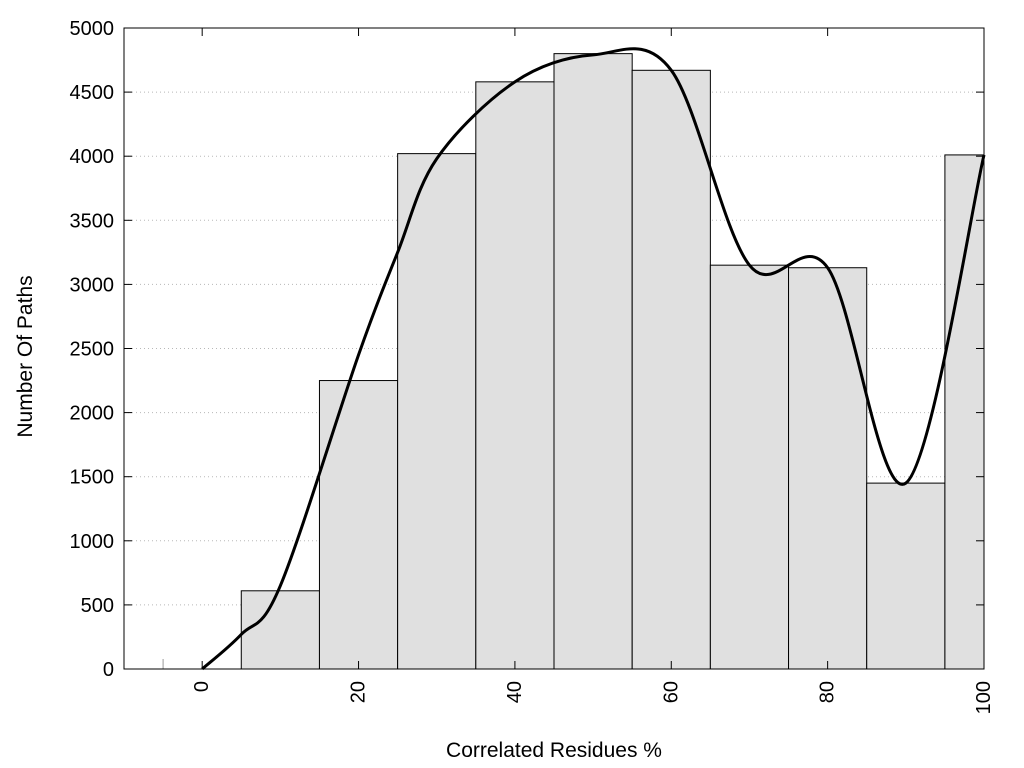 Image resolution: width=1024 pixels, height=768 pixels. Describe the element at coordinates (92, 350) in the screenshot. I see `y-tick-label: 2500` at that location.